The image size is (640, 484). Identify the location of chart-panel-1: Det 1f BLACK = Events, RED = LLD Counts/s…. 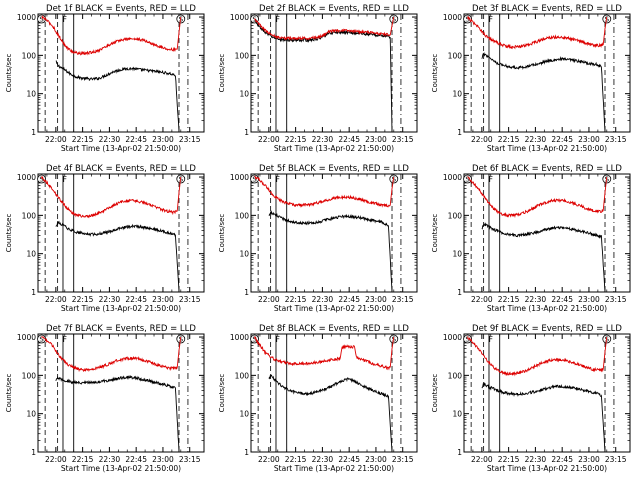
(105, 78).